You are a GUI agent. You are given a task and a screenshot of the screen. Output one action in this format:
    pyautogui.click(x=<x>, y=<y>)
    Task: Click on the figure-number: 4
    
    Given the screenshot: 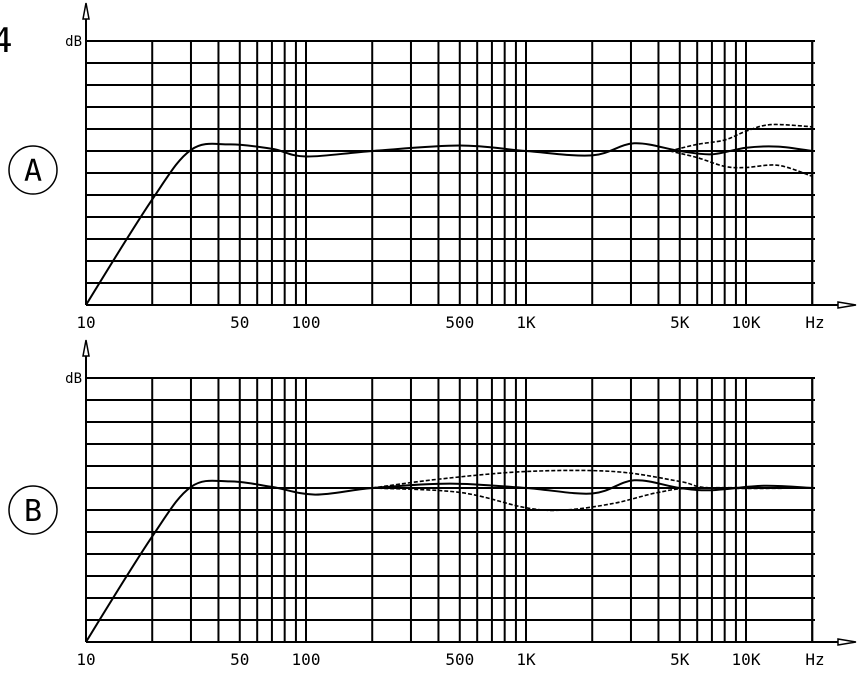 What is the action you would take?
    pyautogui.click(x=6, y=41)
    